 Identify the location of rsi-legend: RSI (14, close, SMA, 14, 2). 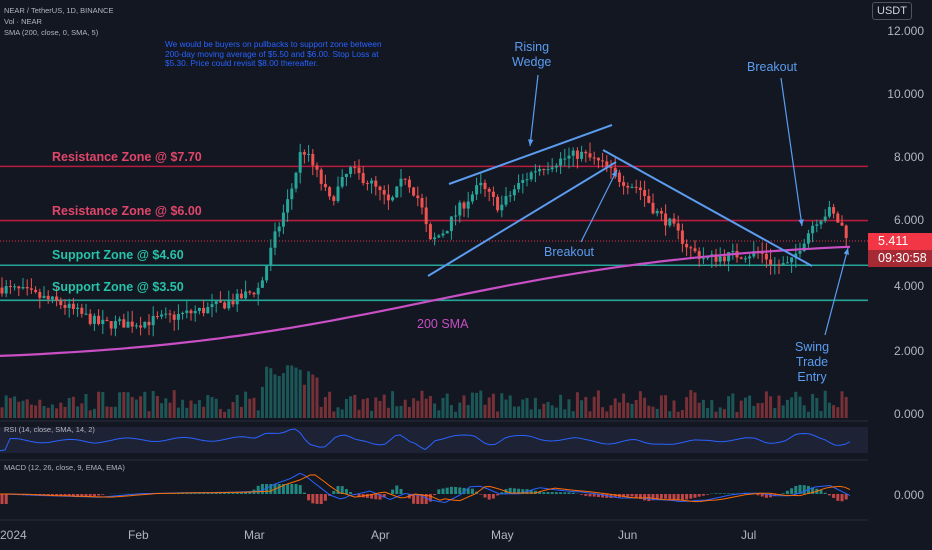
(49, 429).